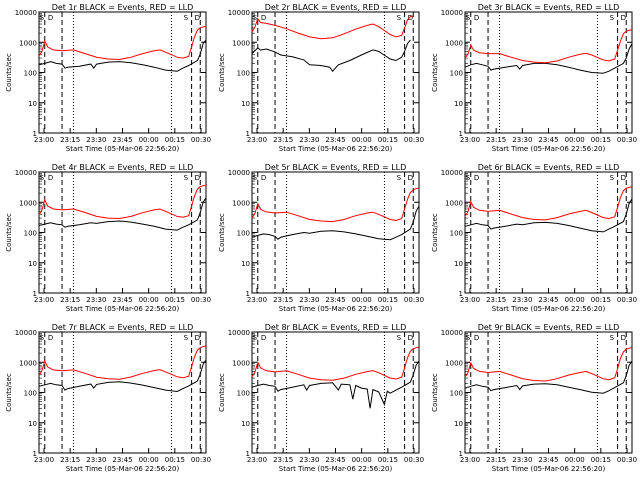  I want to click on panel-title: Det 3r BLACK = Events, RED = LLD, so click(549, 7).